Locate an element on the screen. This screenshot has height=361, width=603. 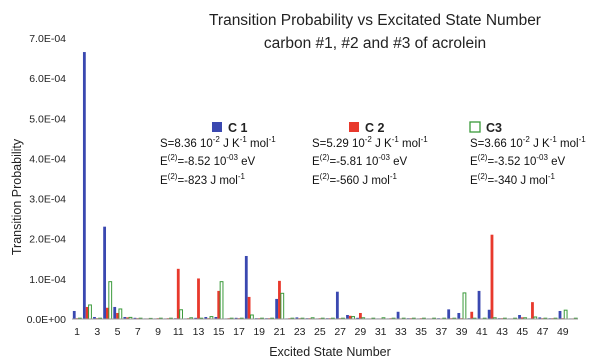
y-tick-label: 2.0E-04 is located at coordinates (47, 240).